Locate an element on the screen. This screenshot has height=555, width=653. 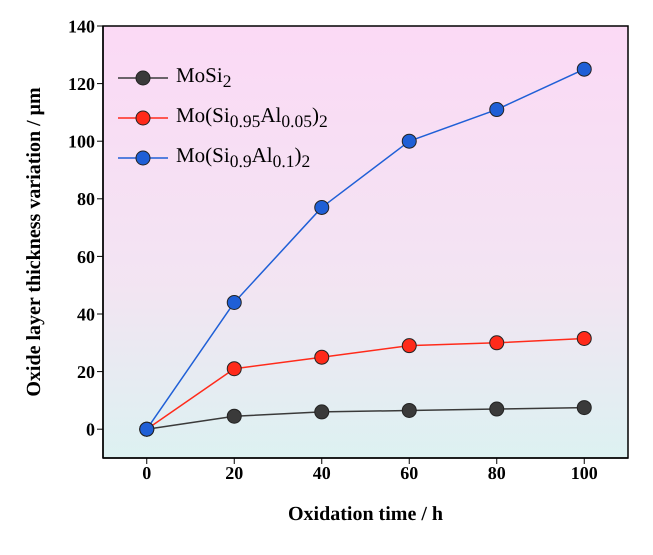
y-tick-label: 0 is located at coordinates (90, 430).